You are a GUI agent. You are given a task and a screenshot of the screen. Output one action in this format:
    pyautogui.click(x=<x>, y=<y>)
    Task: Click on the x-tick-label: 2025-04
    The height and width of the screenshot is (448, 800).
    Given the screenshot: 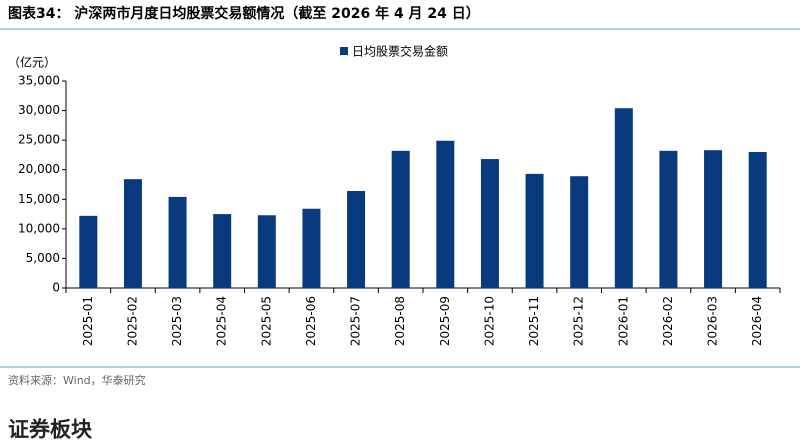 What is the action you would take?
    pyautogui.click(x=222, y=321)
    